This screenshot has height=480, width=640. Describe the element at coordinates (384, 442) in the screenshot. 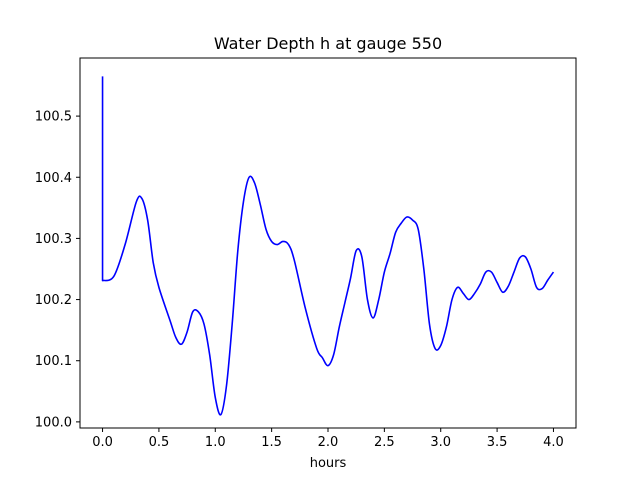

I see `x-tick-label: 2.5` at that location.